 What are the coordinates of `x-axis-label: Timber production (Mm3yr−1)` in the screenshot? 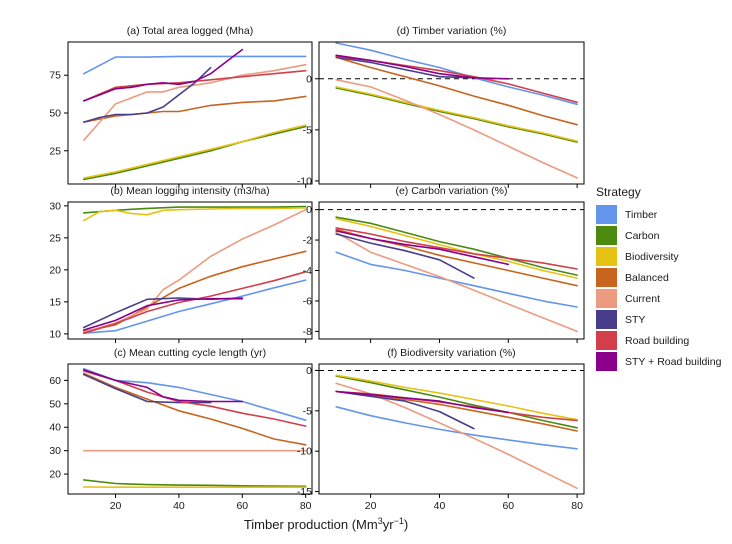 It's located at (326, 524).